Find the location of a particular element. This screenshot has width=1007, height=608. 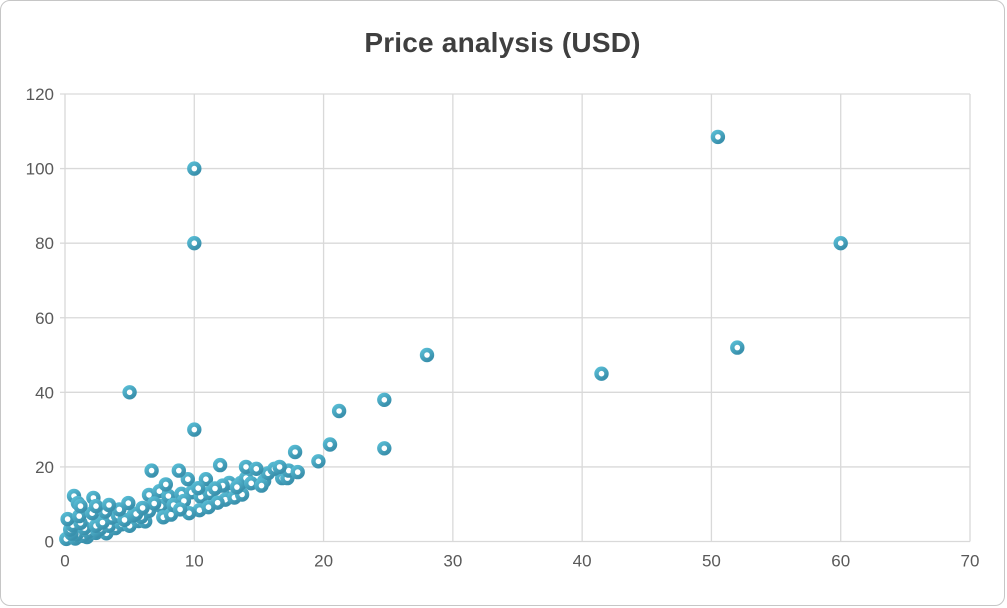

y-axis-tick-label: 0 is located at coordinates (49, 542).